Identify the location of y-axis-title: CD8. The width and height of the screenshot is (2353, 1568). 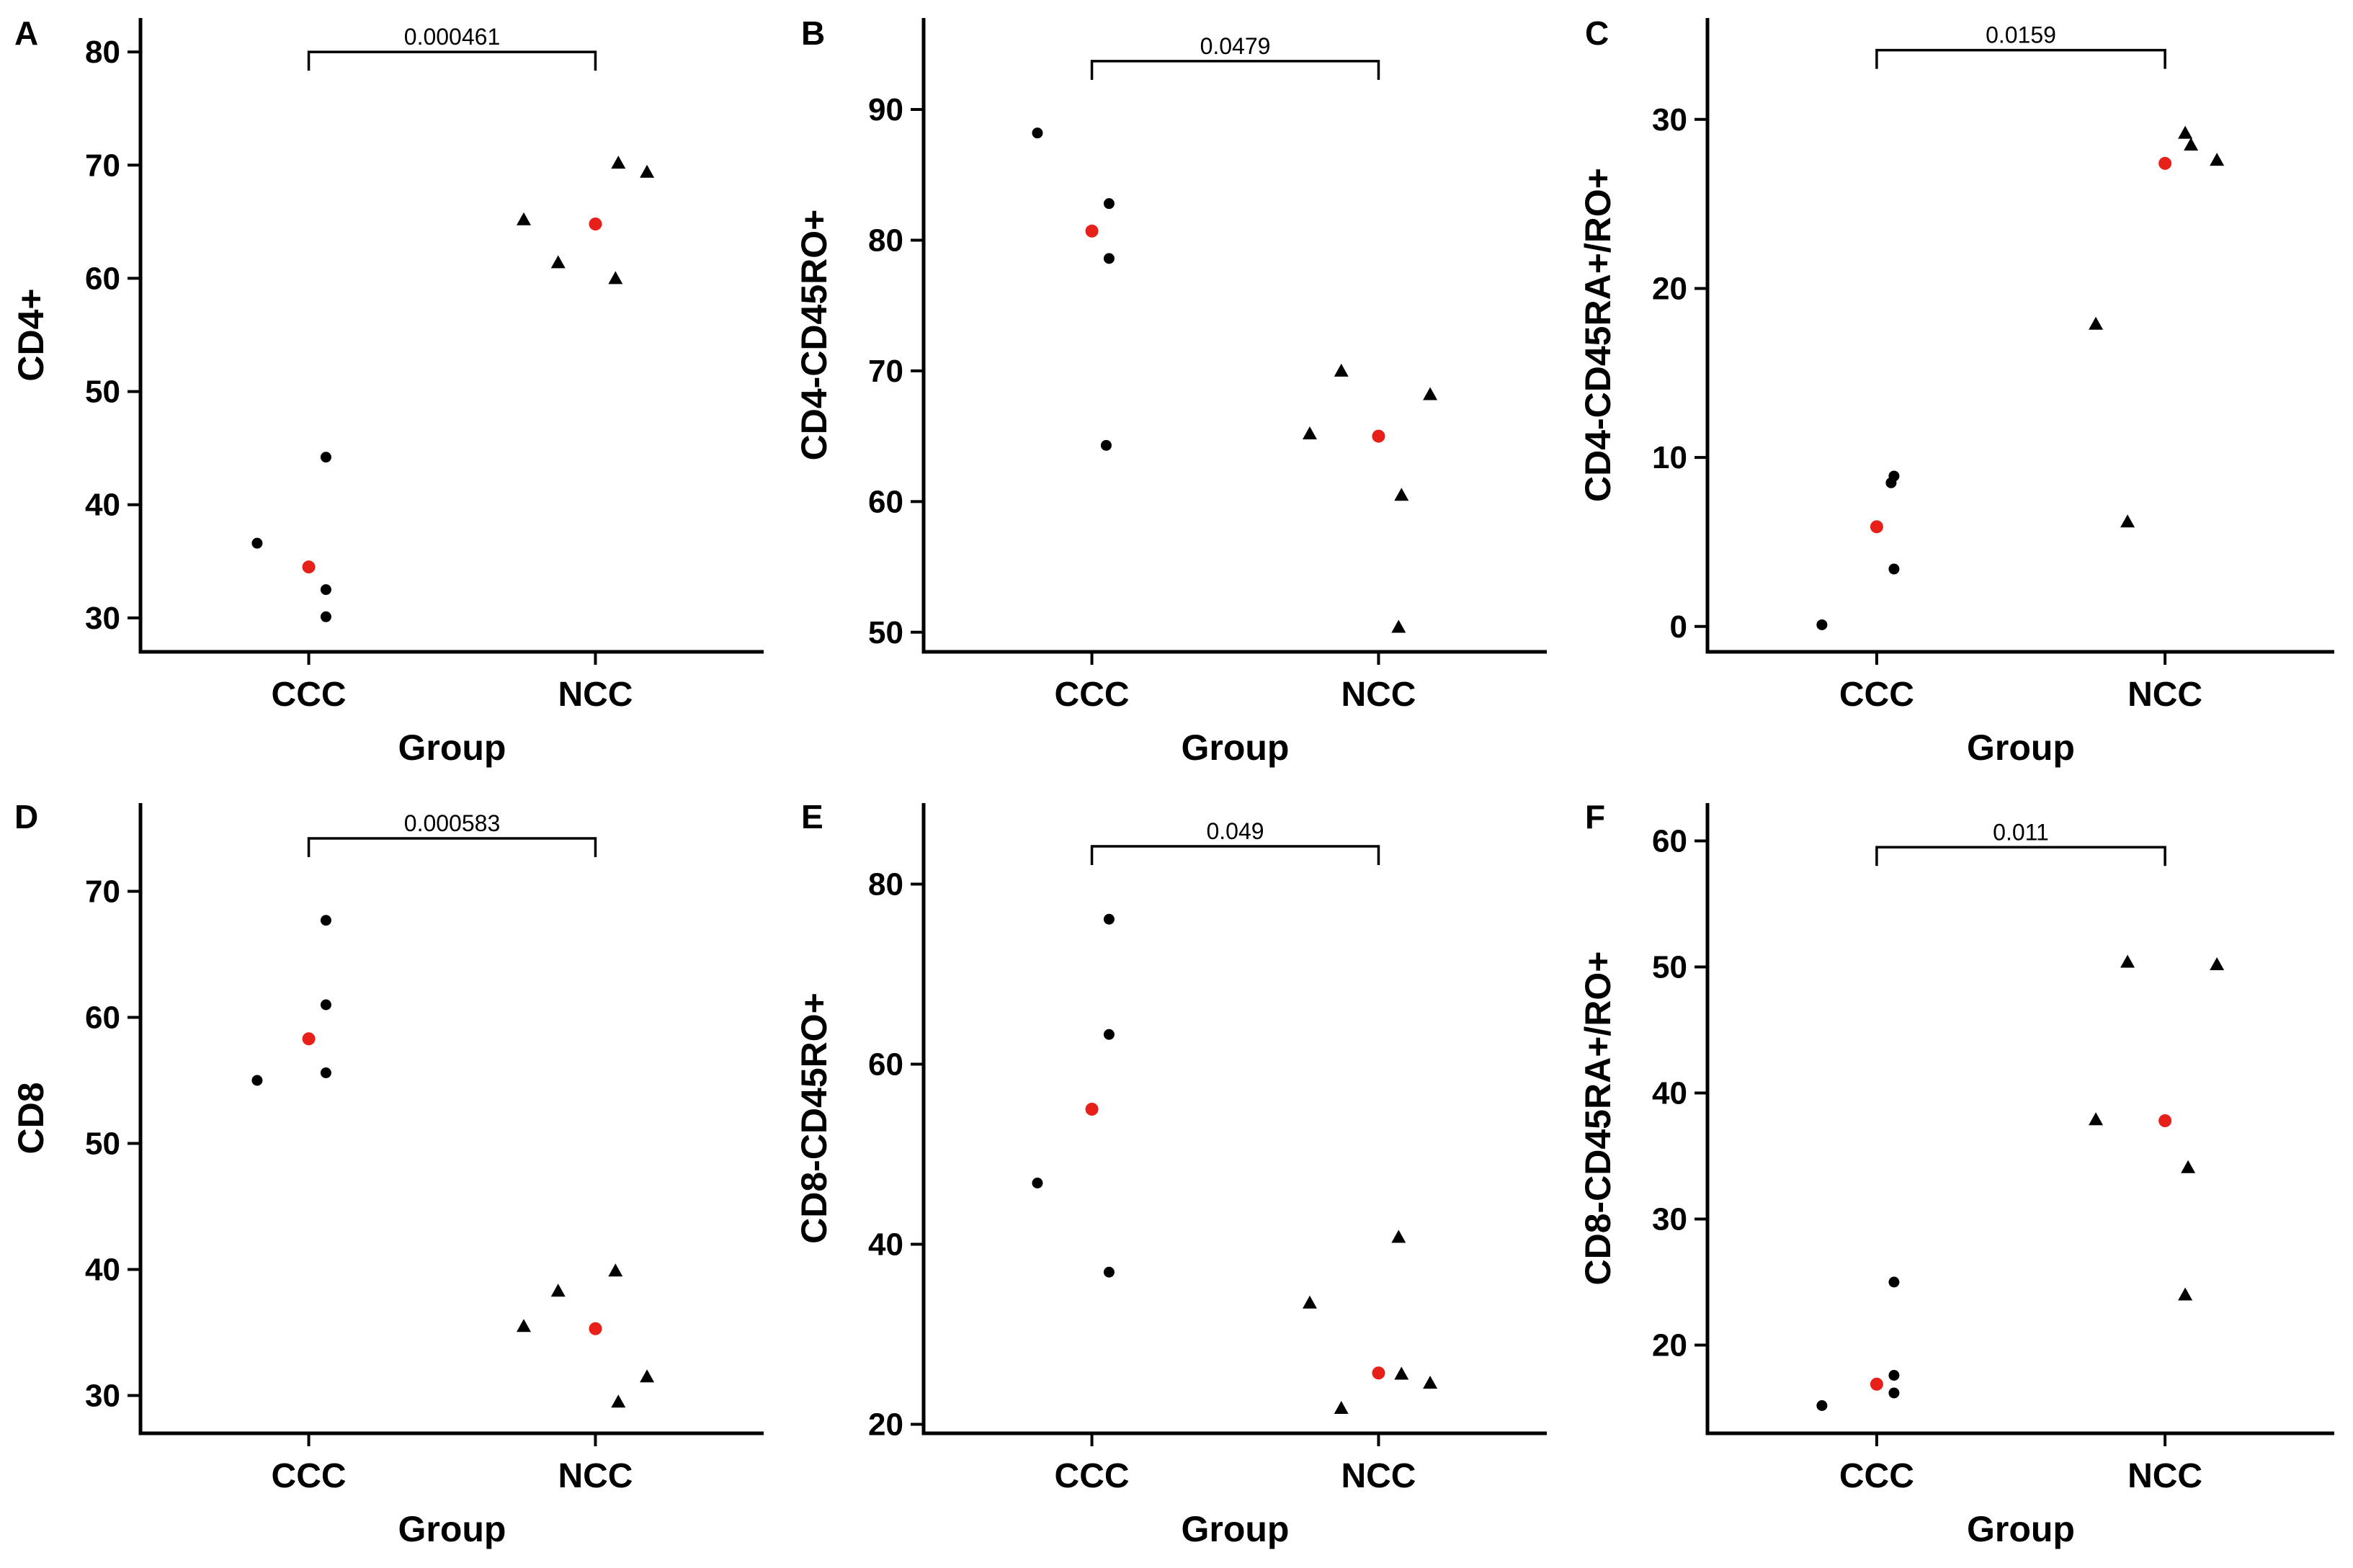
(31, 1118).